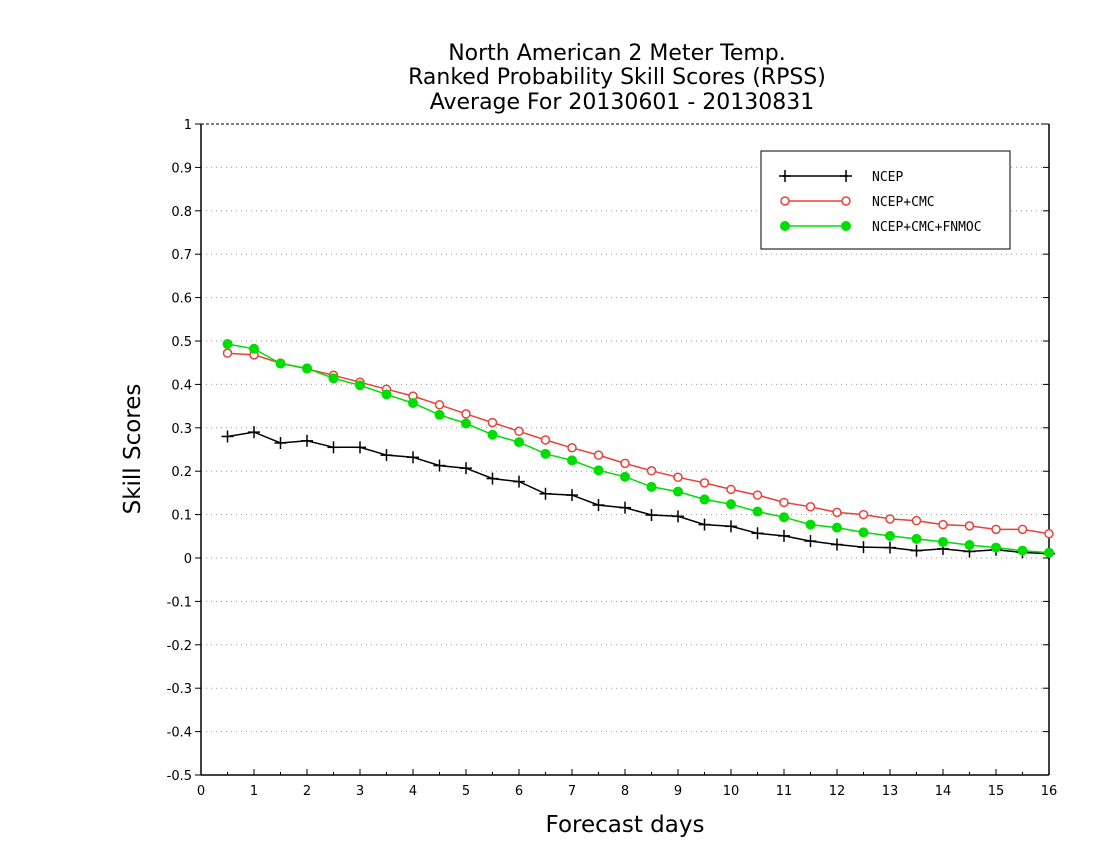 The height and width of the screenshot is (850, 1100). Describe the element at coordinates (466, 791) in the screenshot. I see `x-tick-label: 5` at that location.